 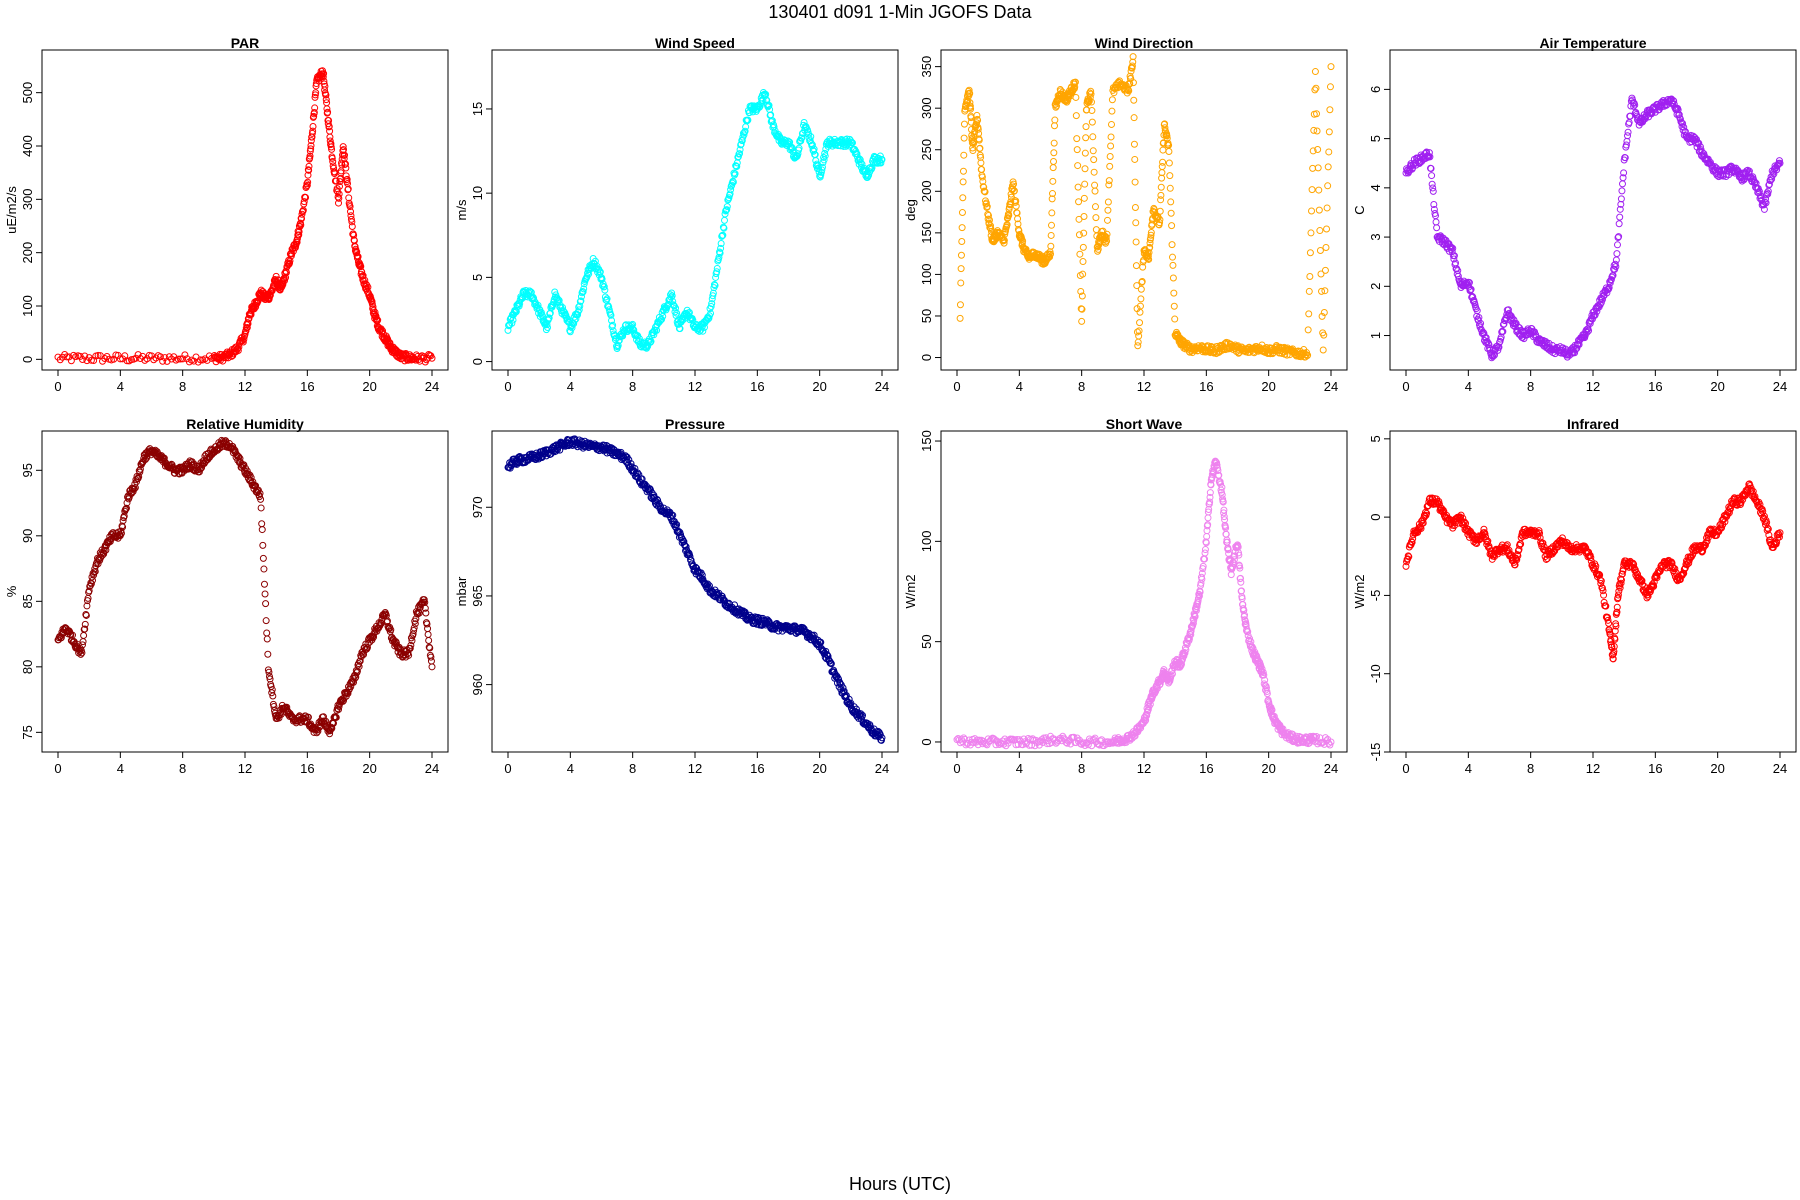 What do you see at coordinates (926, 67) in the screenshot?
I see `wind-direction-y-tick-label: 350` at bounding box center [926, 67].